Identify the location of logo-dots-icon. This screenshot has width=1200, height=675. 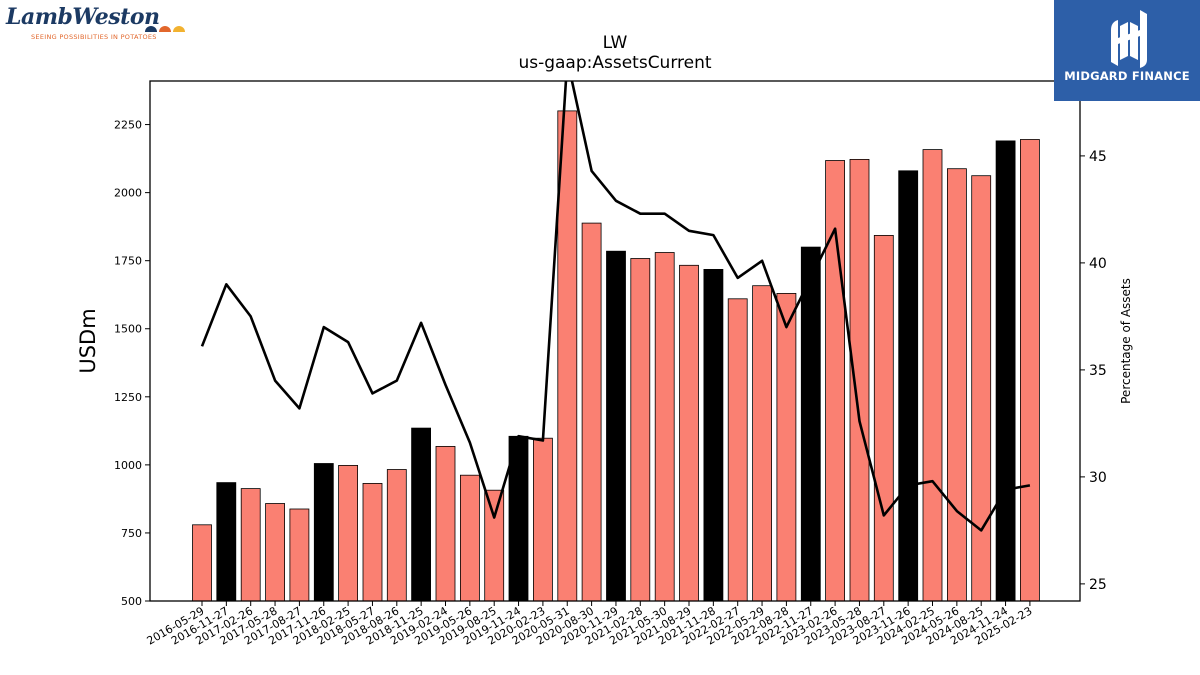
(165, 29).